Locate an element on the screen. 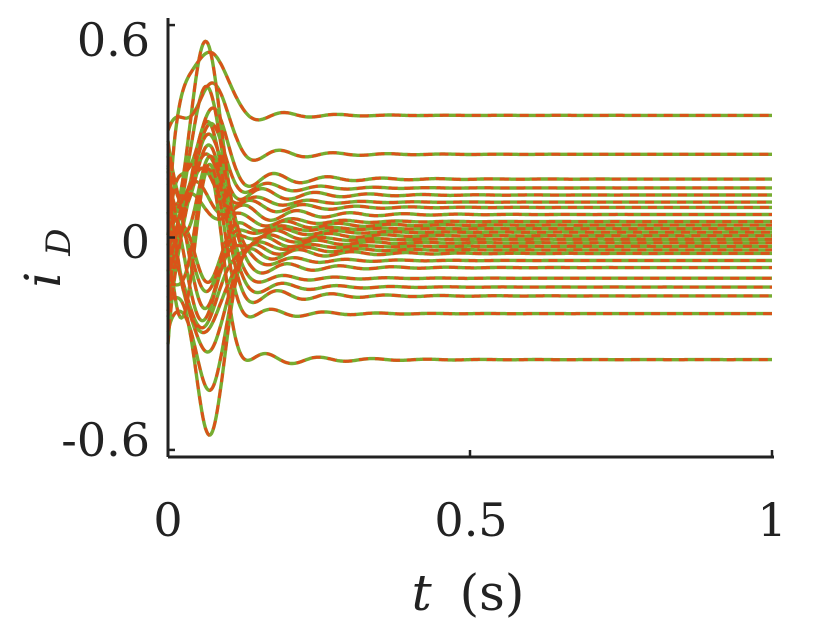 This screenshot has width=830, height=625. x-tick-label: 1 is located at coordinates (771, 520).